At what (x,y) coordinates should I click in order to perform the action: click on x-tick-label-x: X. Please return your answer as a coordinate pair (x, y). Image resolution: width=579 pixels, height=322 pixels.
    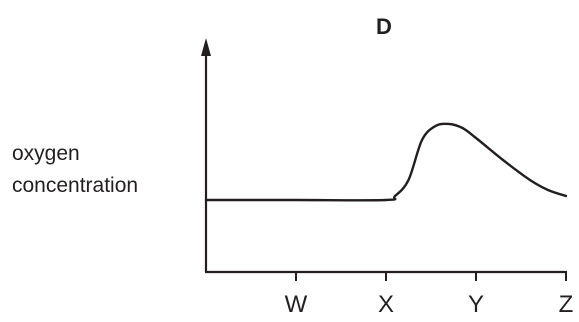
    Looking at the image, I should click on (386, 304).